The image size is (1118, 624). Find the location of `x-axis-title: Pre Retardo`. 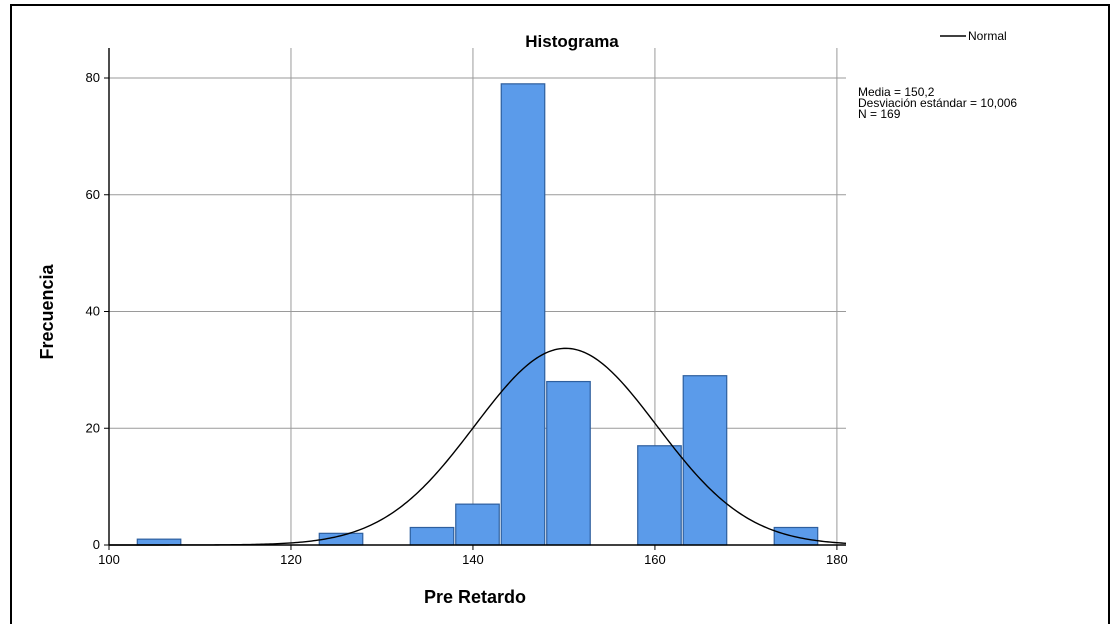

x-axis-title: Pre Retardo is located at coordinates (475, 597).